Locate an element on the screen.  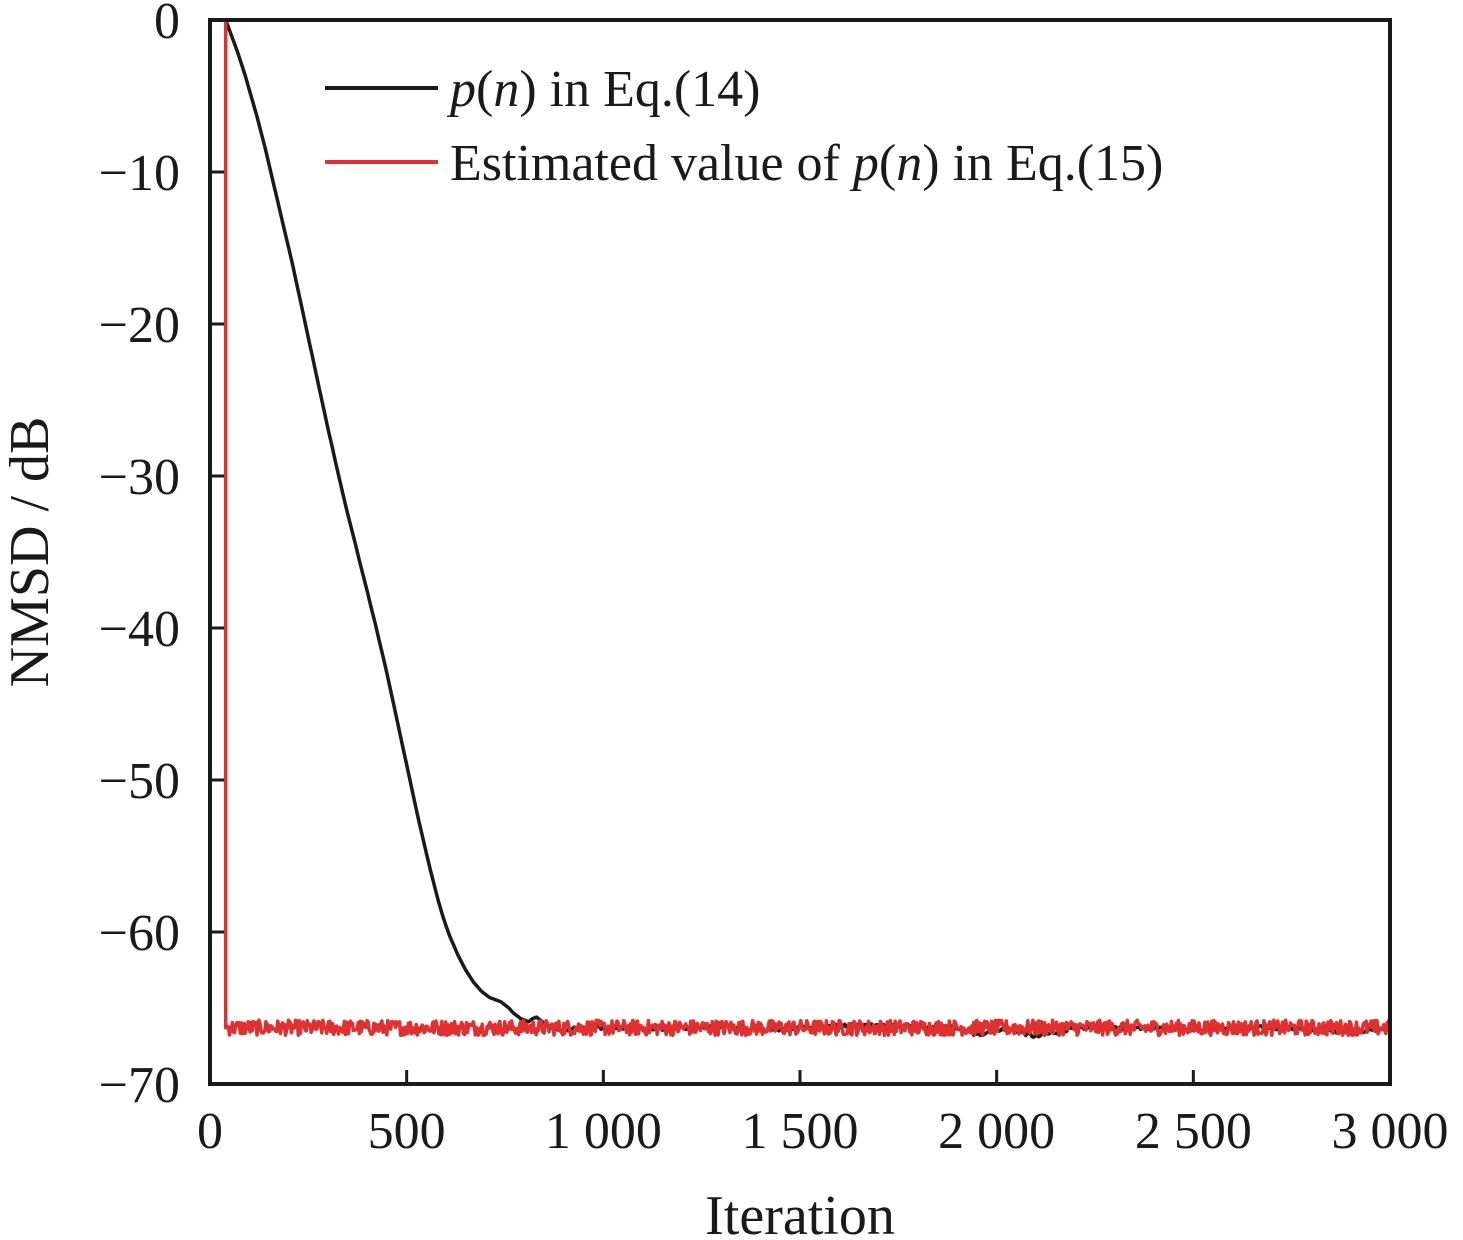
x-axis-title: Iteration is located at coordinates (800, 1212).